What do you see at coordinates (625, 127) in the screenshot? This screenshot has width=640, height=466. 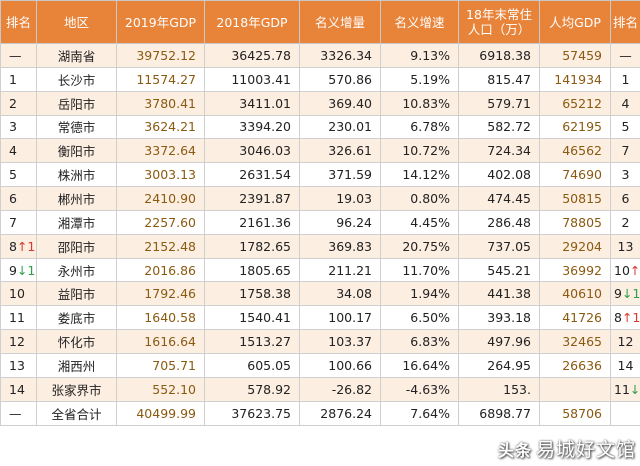 I see `per-capita-rank-value: 5` at bounding box center [625, 127].